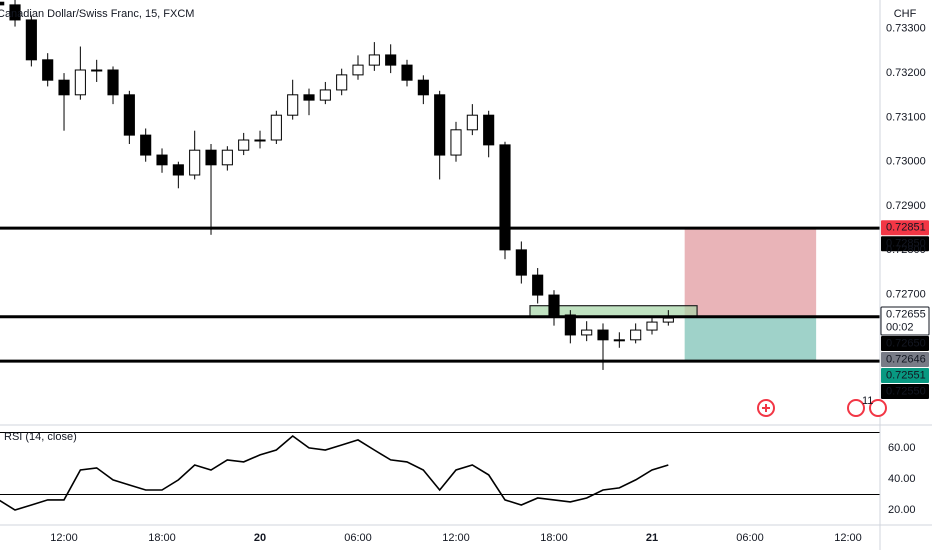 This screenshot has height=550, width=932. Describe the element at coordinates (902, 510) in the screenshot. I see `y-tick-label: 20.00` at that location.